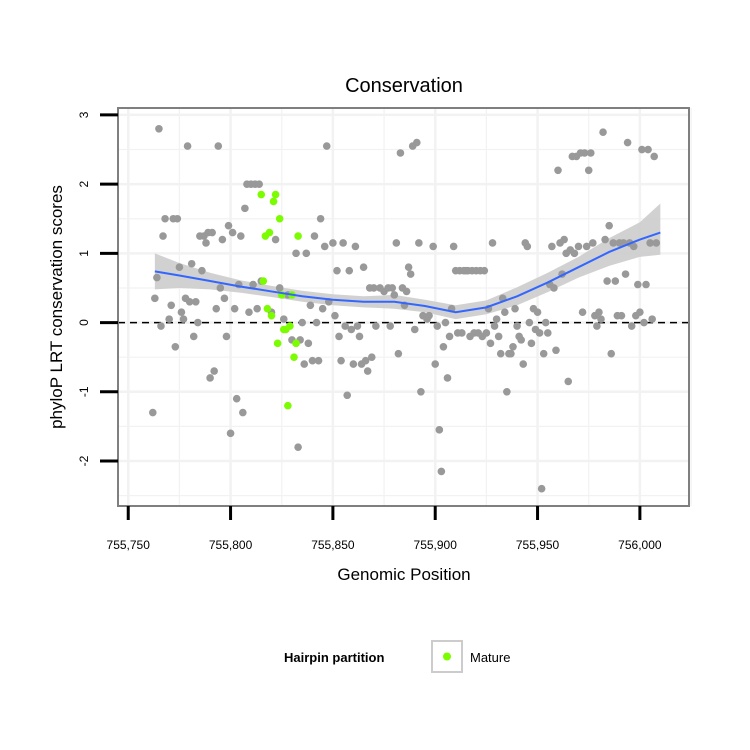 This screenshot has width=750, height=750. I want to click on legend: Hairpin partition Mature, so click(397, 656).